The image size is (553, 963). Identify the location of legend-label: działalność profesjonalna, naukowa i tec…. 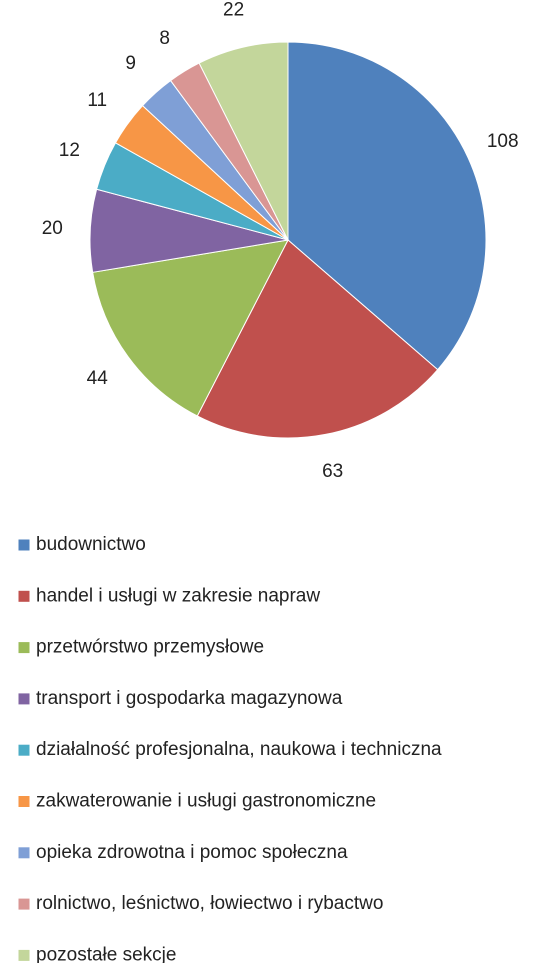
(239, 749).